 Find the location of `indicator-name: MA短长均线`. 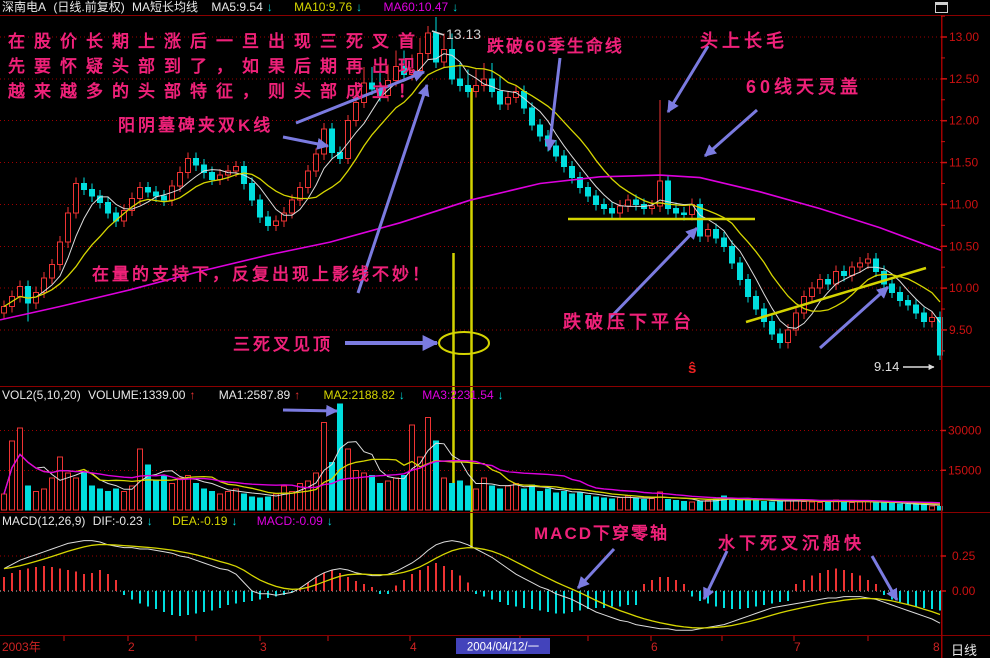

indicator-name: MA短长均线 is located at coordinates (165, 7).